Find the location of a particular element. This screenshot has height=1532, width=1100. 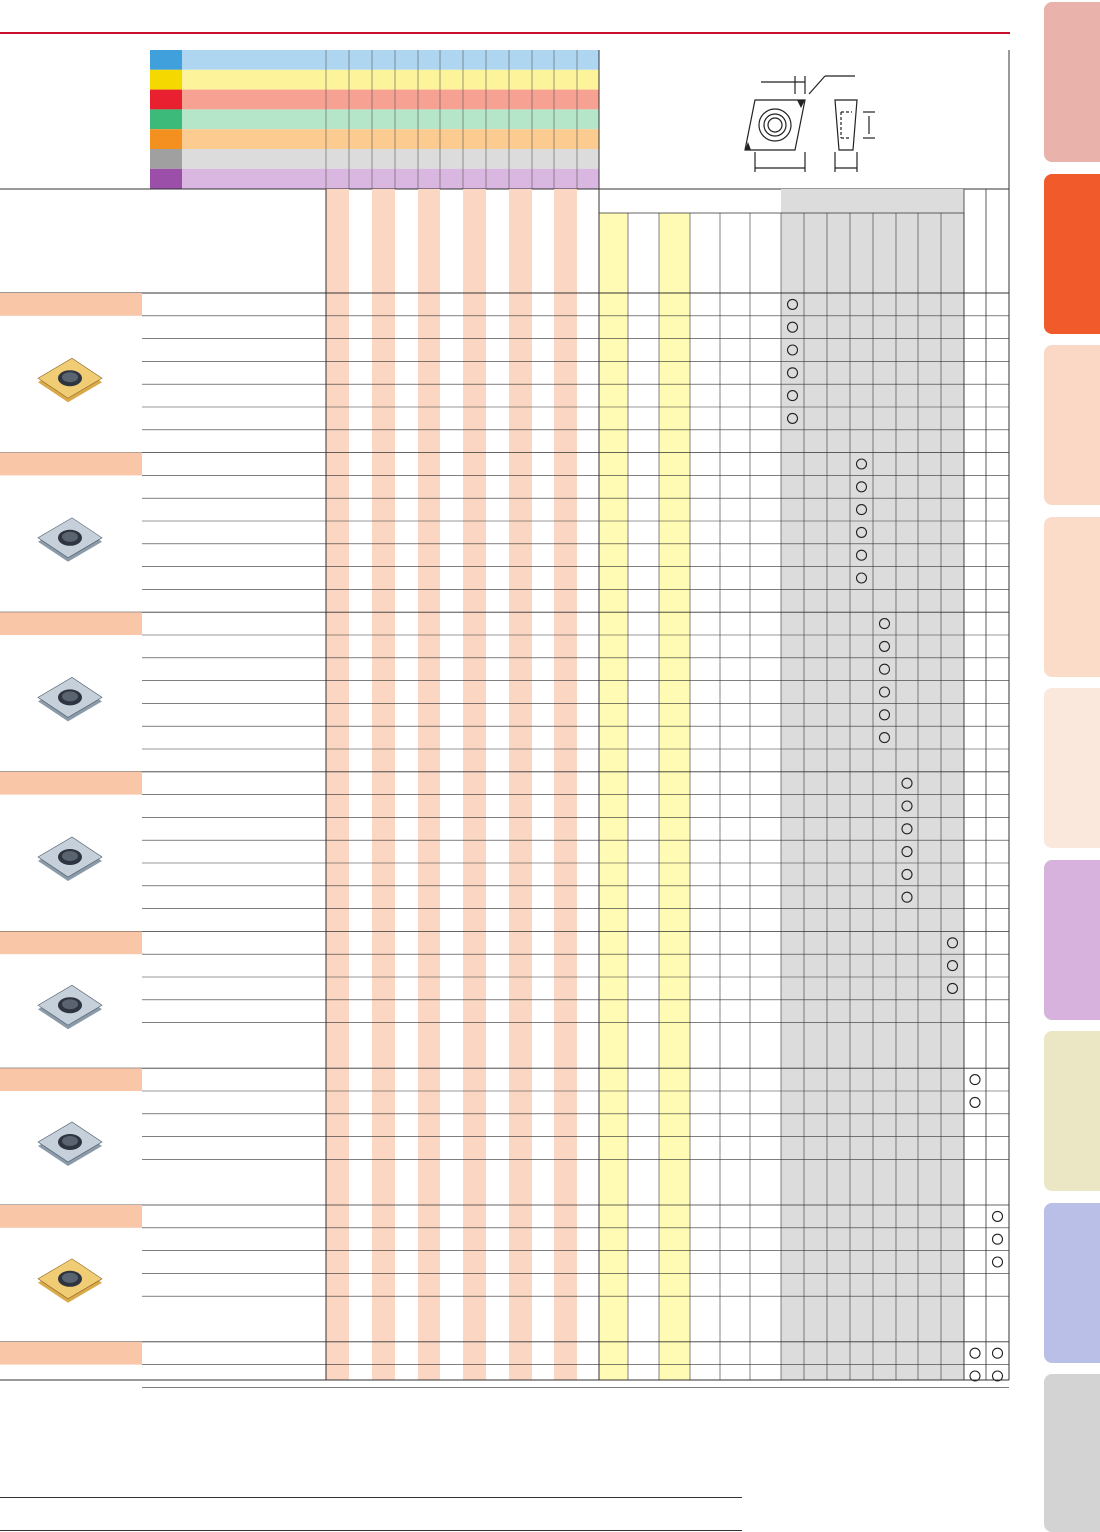

iso-o-swatch is located at coordinates (166, 178).